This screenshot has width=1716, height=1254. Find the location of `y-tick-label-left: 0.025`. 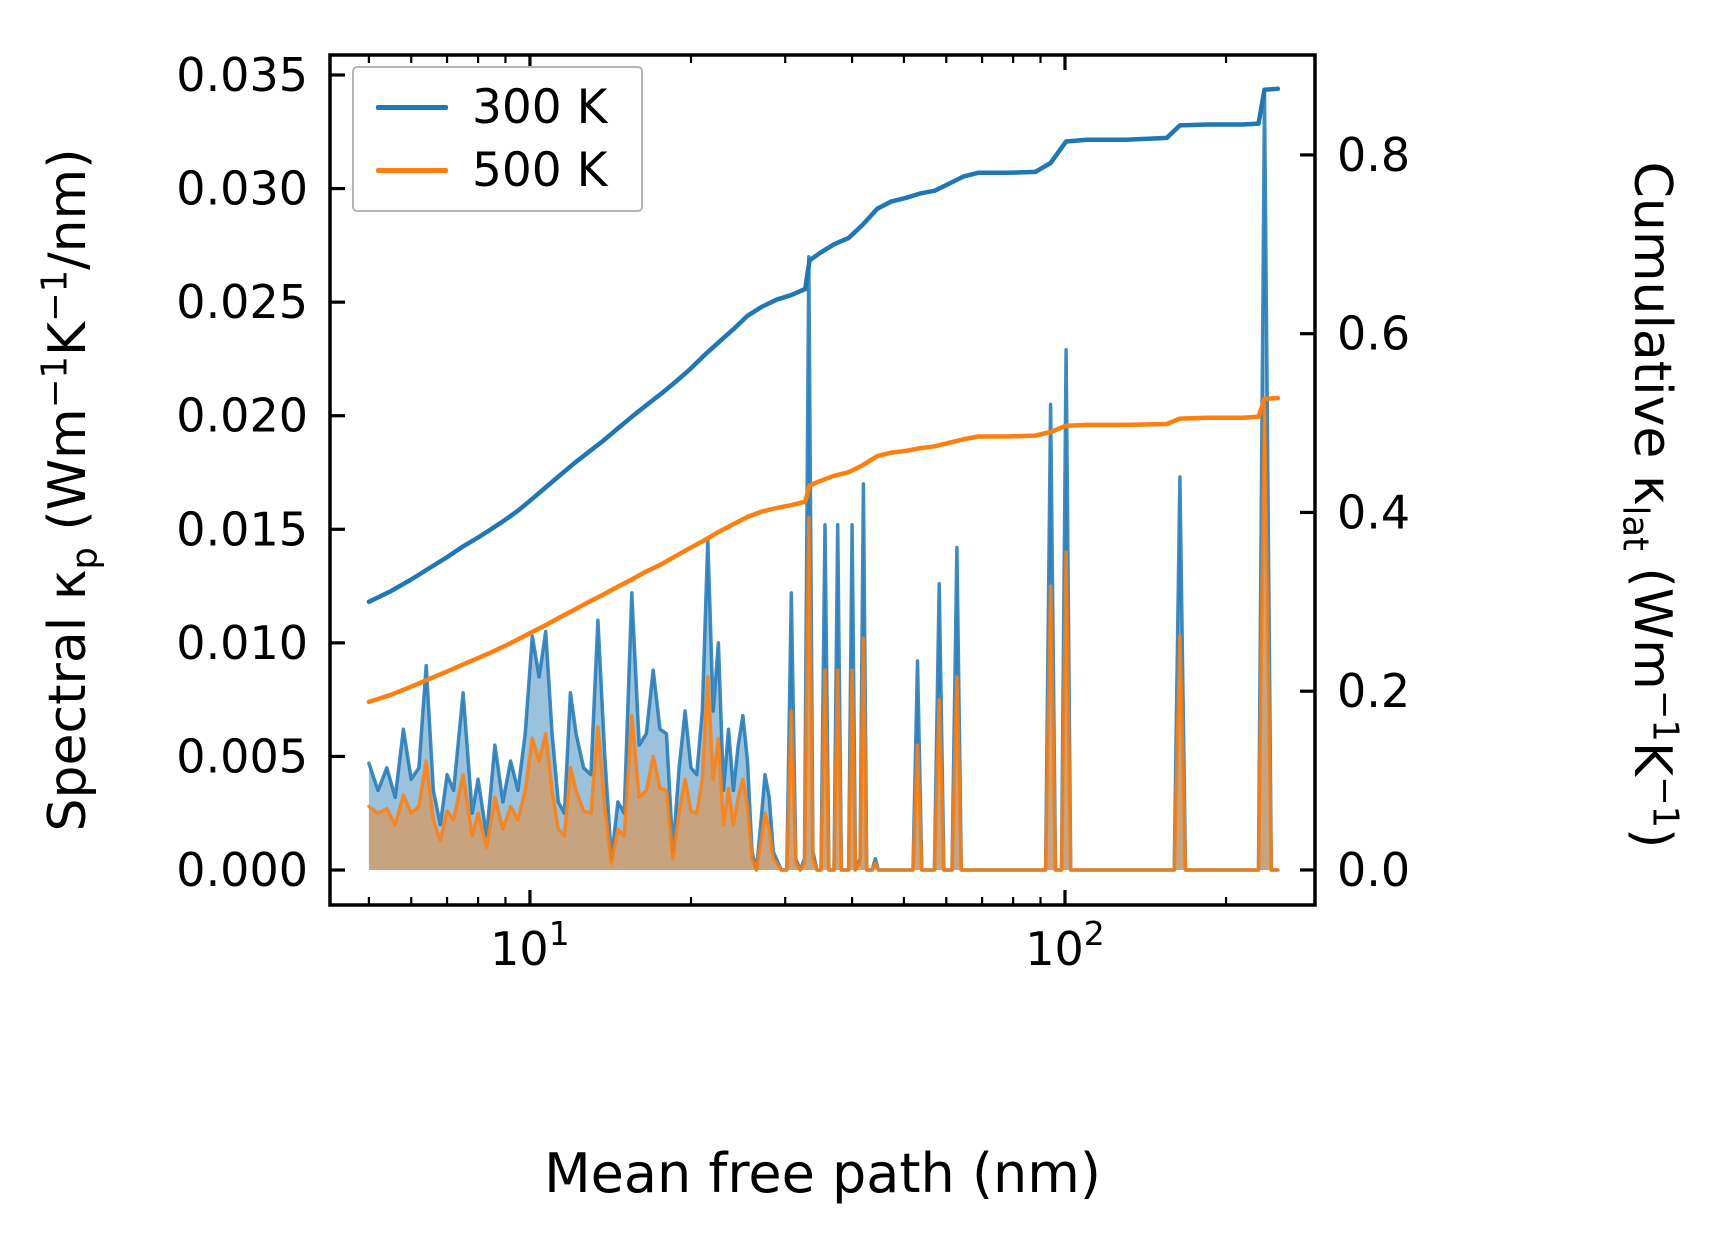

y-tick-label-left: 0.025 is located at coordinates (242, 302).